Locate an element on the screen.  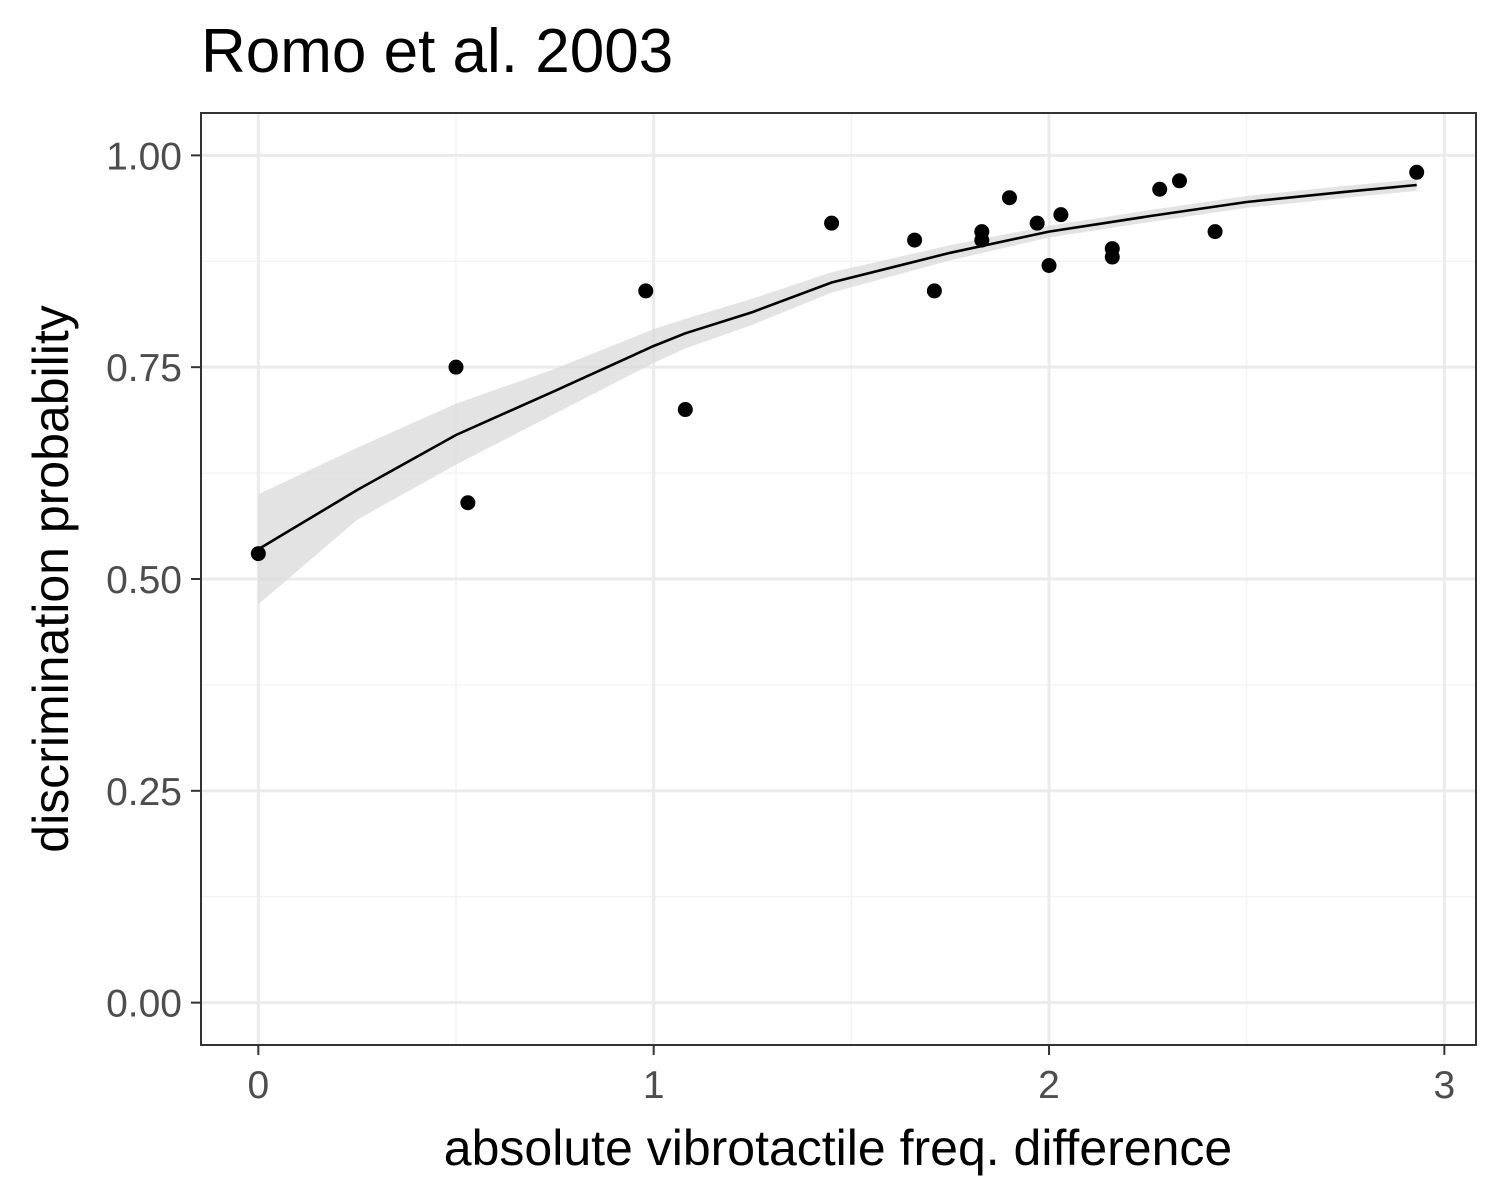
y-tick-label: 0.50 is located at coordinates (144, 580).